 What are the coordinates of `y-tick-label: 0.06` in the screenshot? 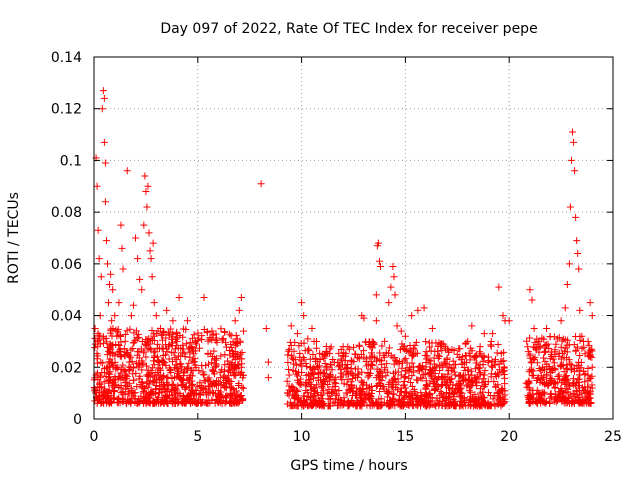 It's located at (66, 265).